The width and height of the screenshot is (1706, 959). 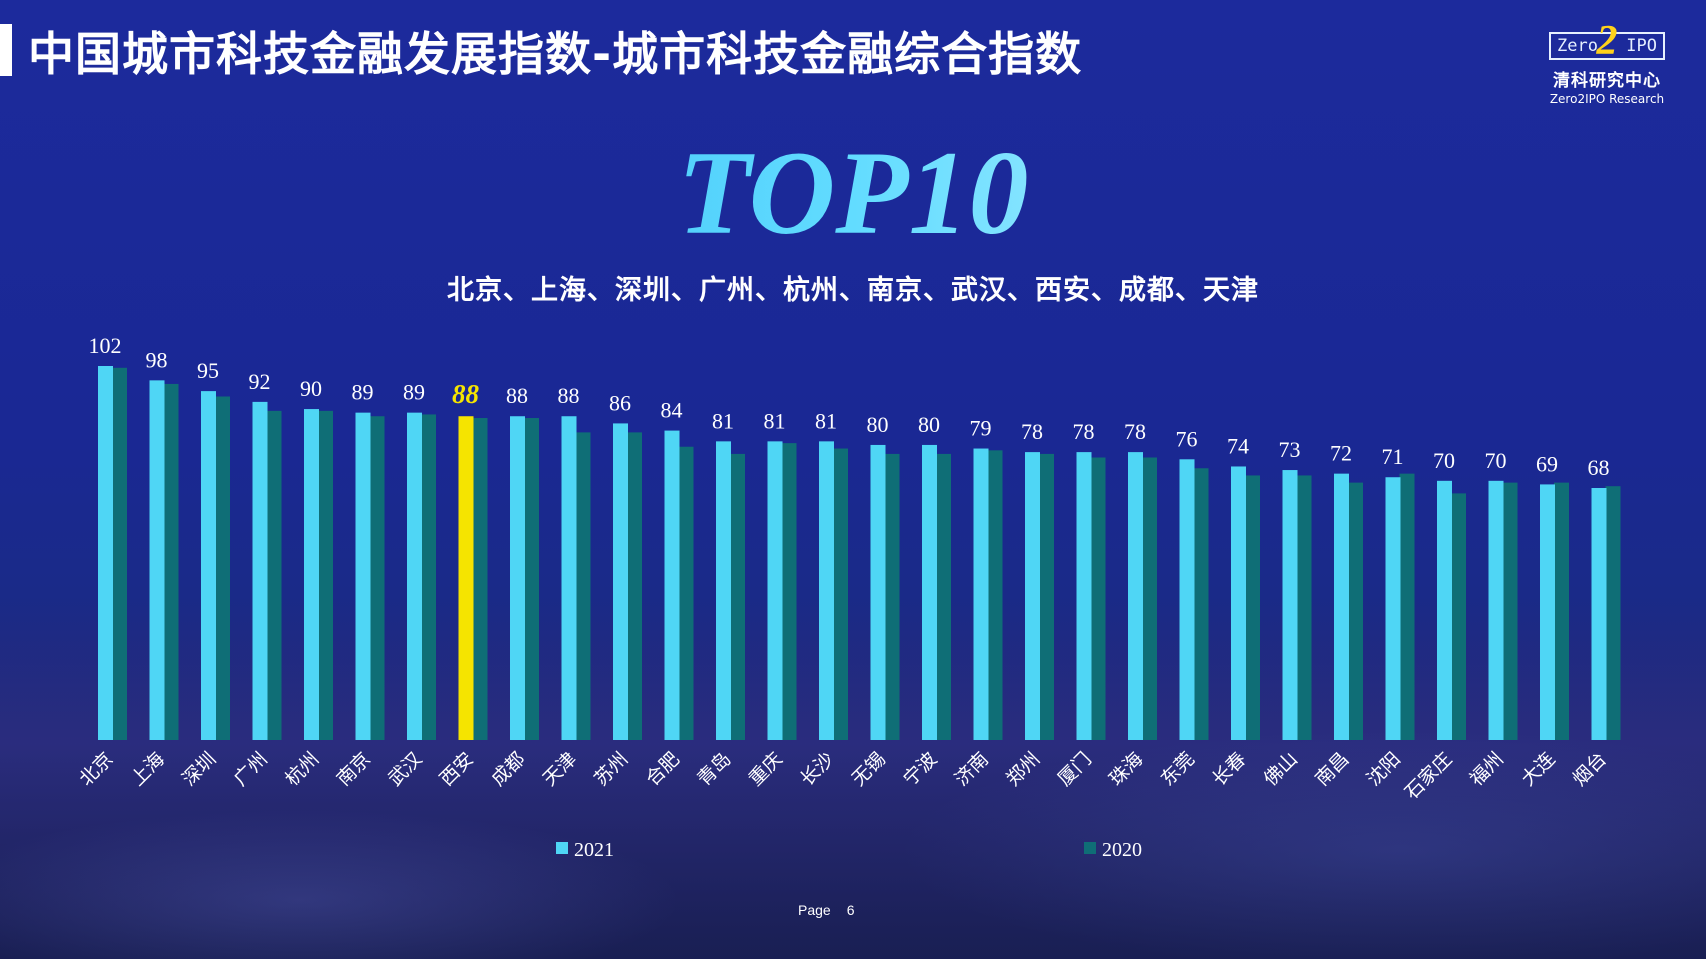 What do you see at coordinates (1393, 608) in the screenshot?
I see `bar-2021-沈阳` at bounding box center [1393, 608].